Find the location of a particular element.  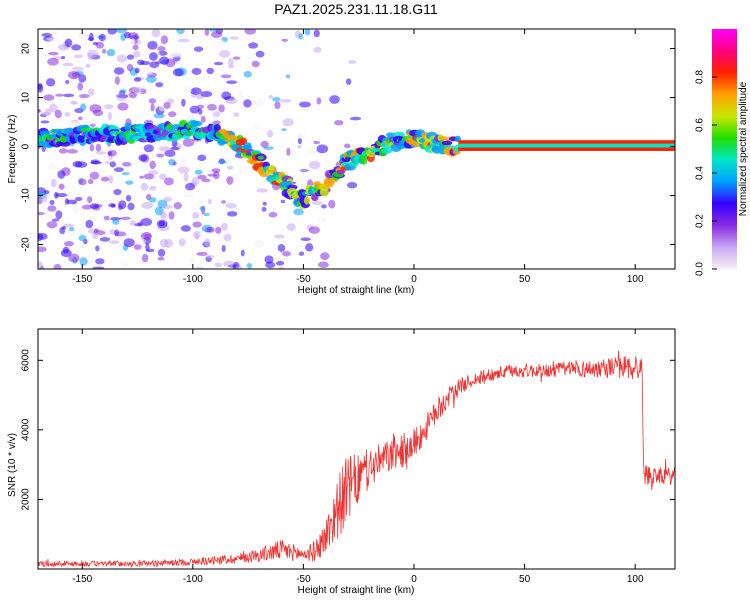

colorbar-tick-label: 0.8 is located at coordinates (700, 77).